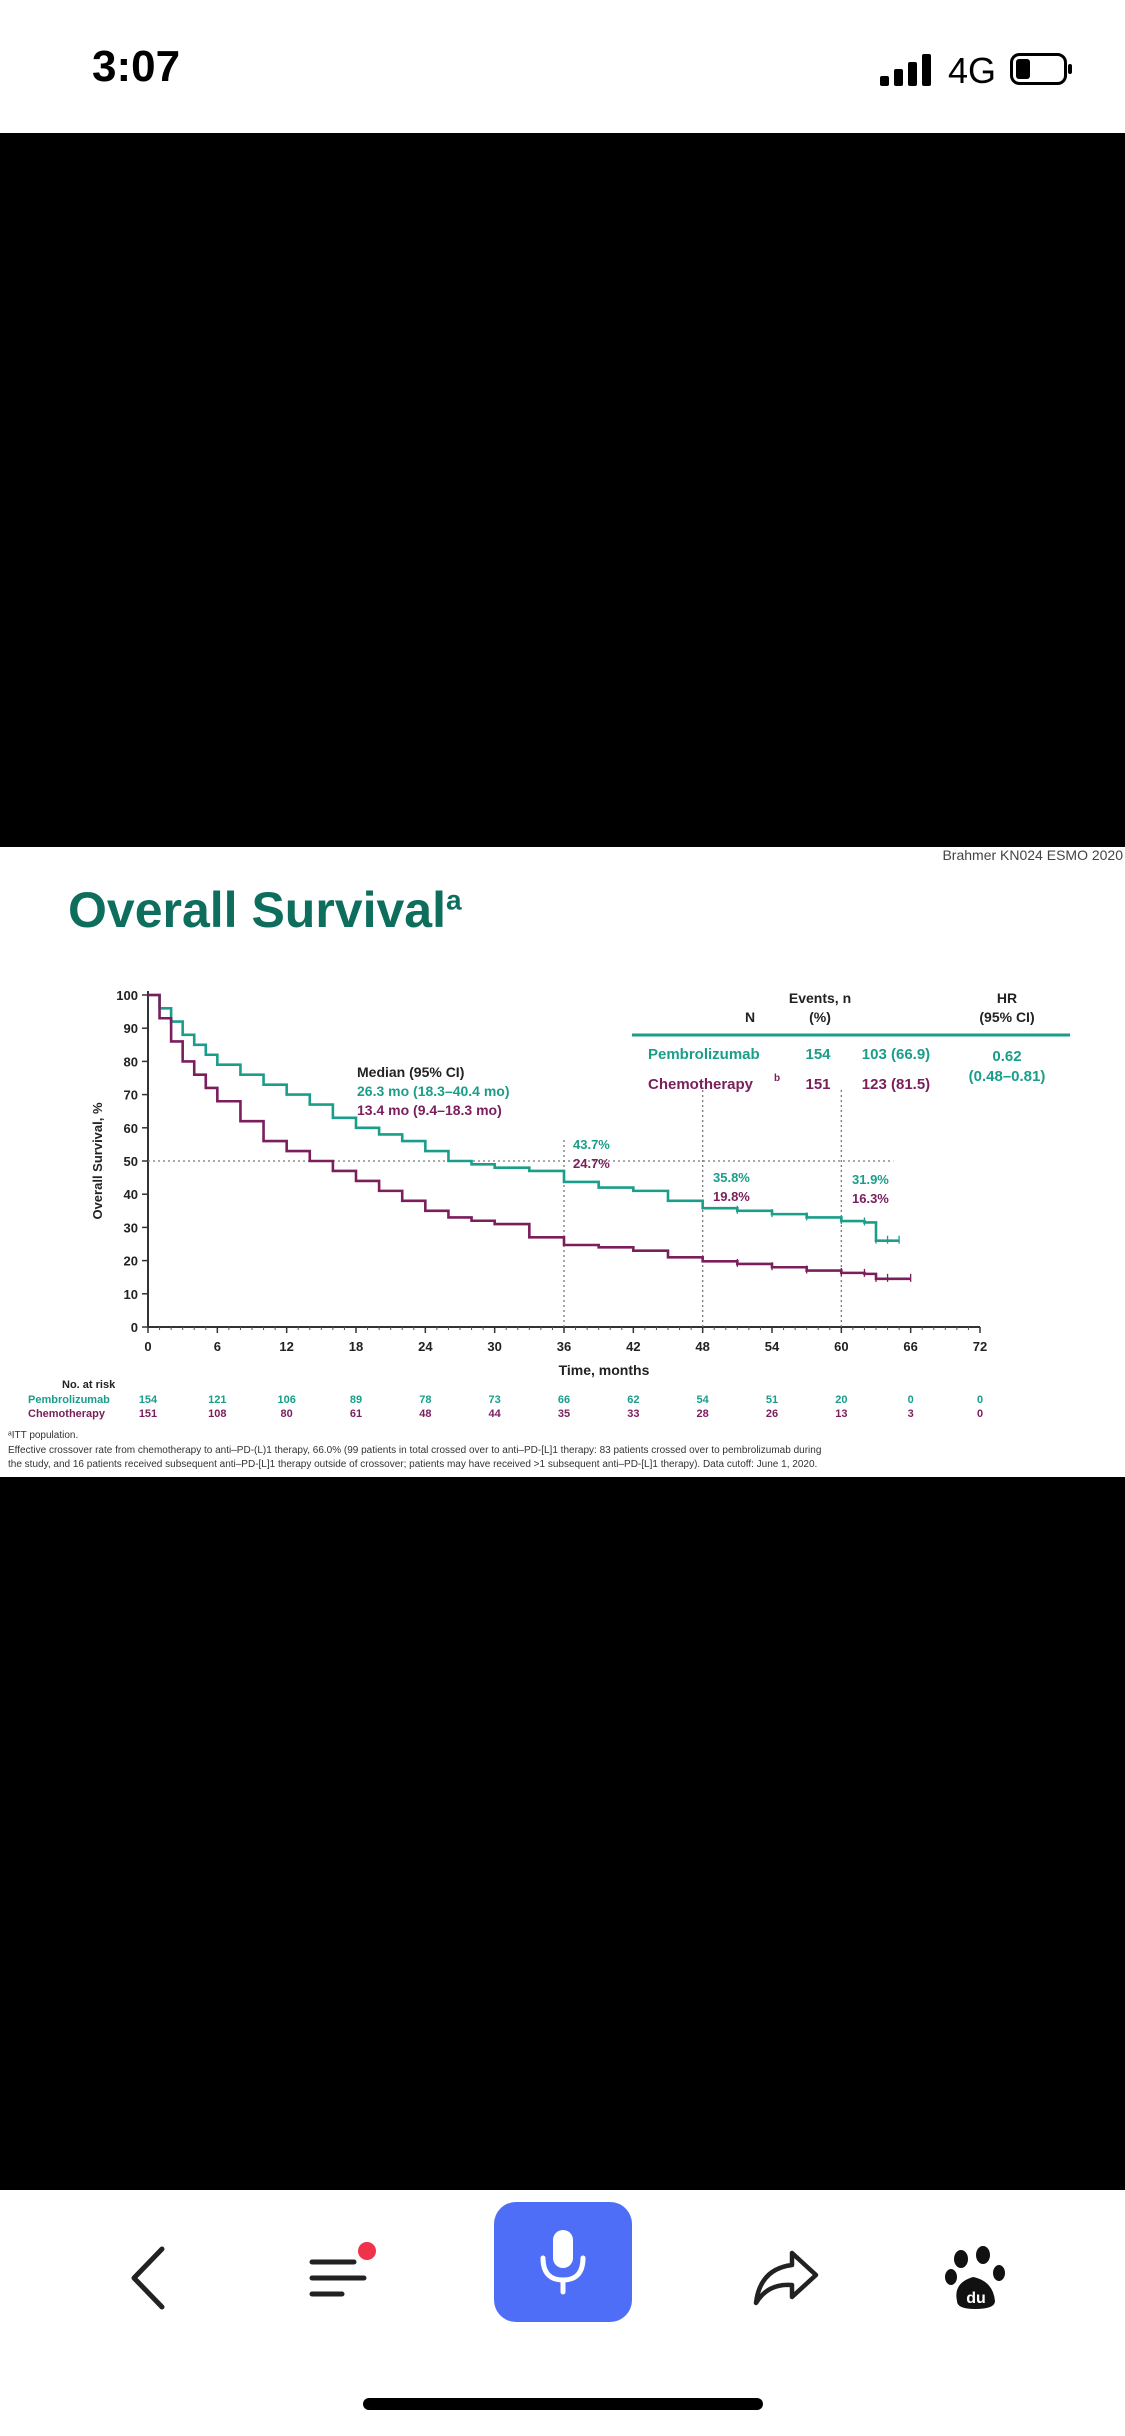 Image resolution: width=1125 pixels, height=2436 pixels. I want to click on risk-pembro-value: 0, so click(980, 1400).